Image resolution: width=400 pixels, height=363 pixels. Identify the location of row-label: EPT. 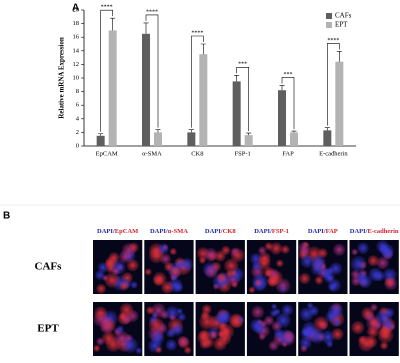
(48, 329).